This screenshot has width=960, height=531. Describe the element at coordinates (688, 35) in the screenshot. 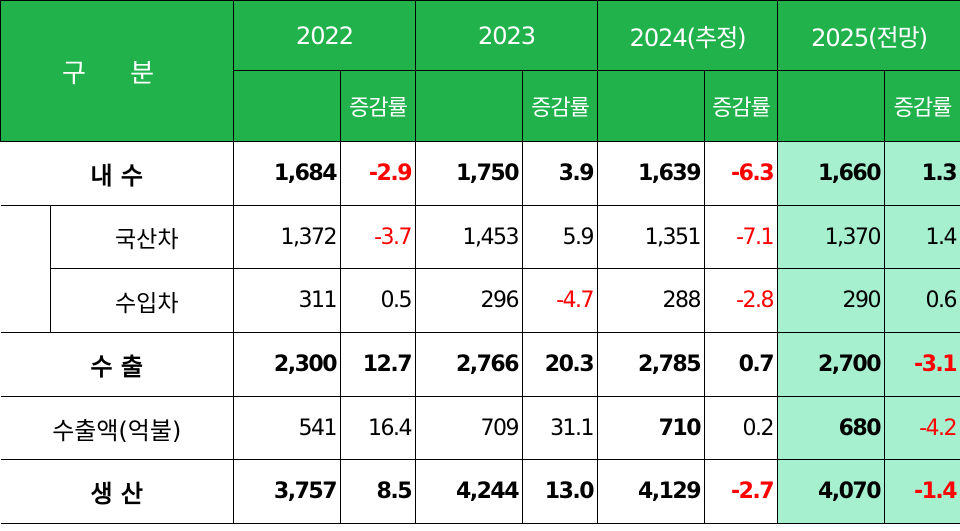

I see `header-year-2024: 2024(추정)` at that location.